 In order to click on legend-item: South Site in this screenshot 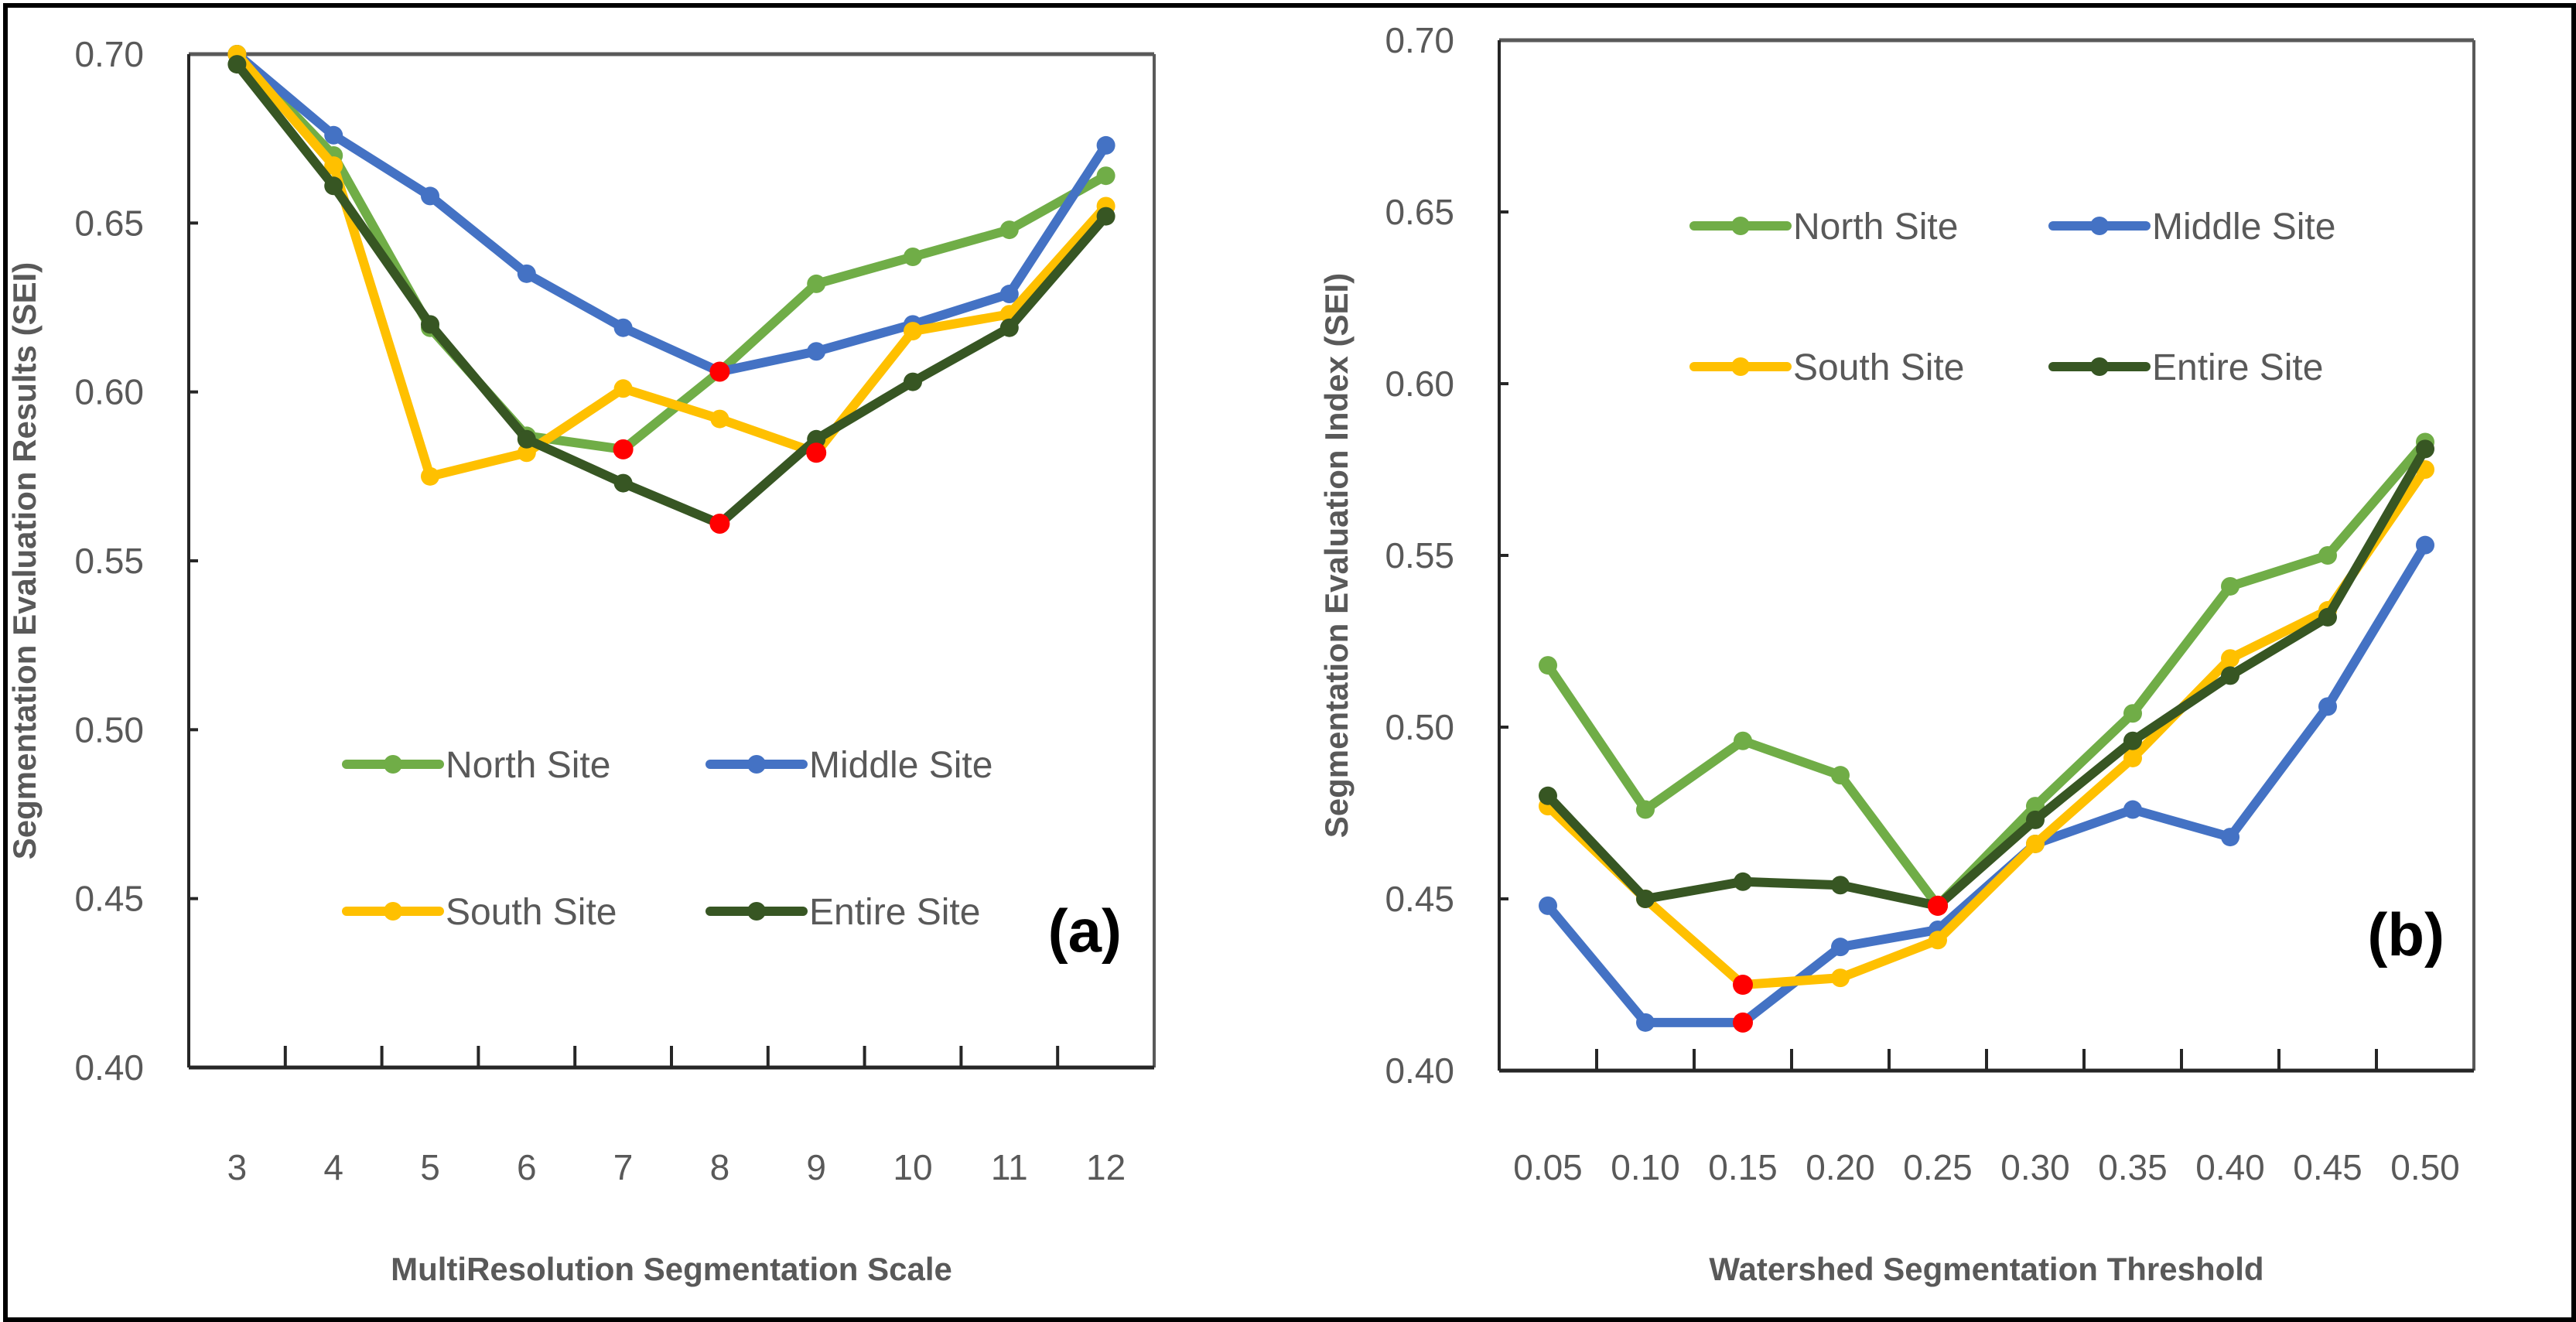, I will do `click(479, 912)`.